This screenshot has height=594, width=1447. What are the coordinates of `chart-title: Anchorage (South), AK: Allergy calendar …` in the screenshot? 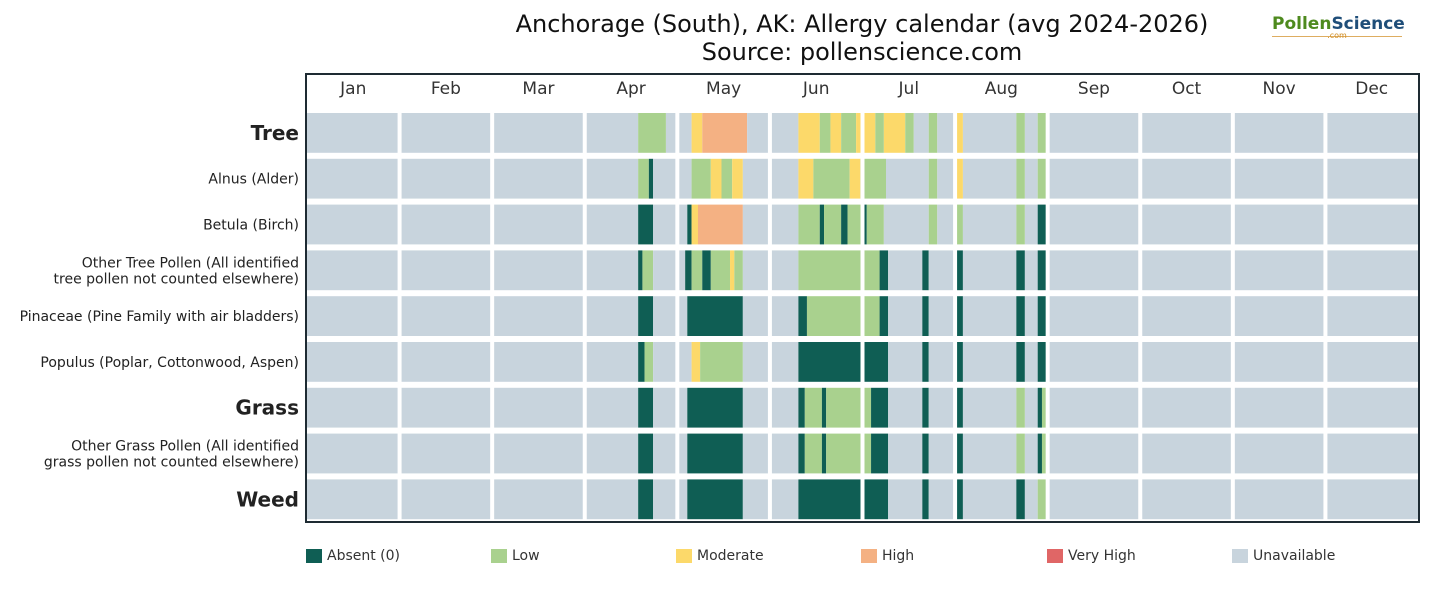 It's located at (862, 38).